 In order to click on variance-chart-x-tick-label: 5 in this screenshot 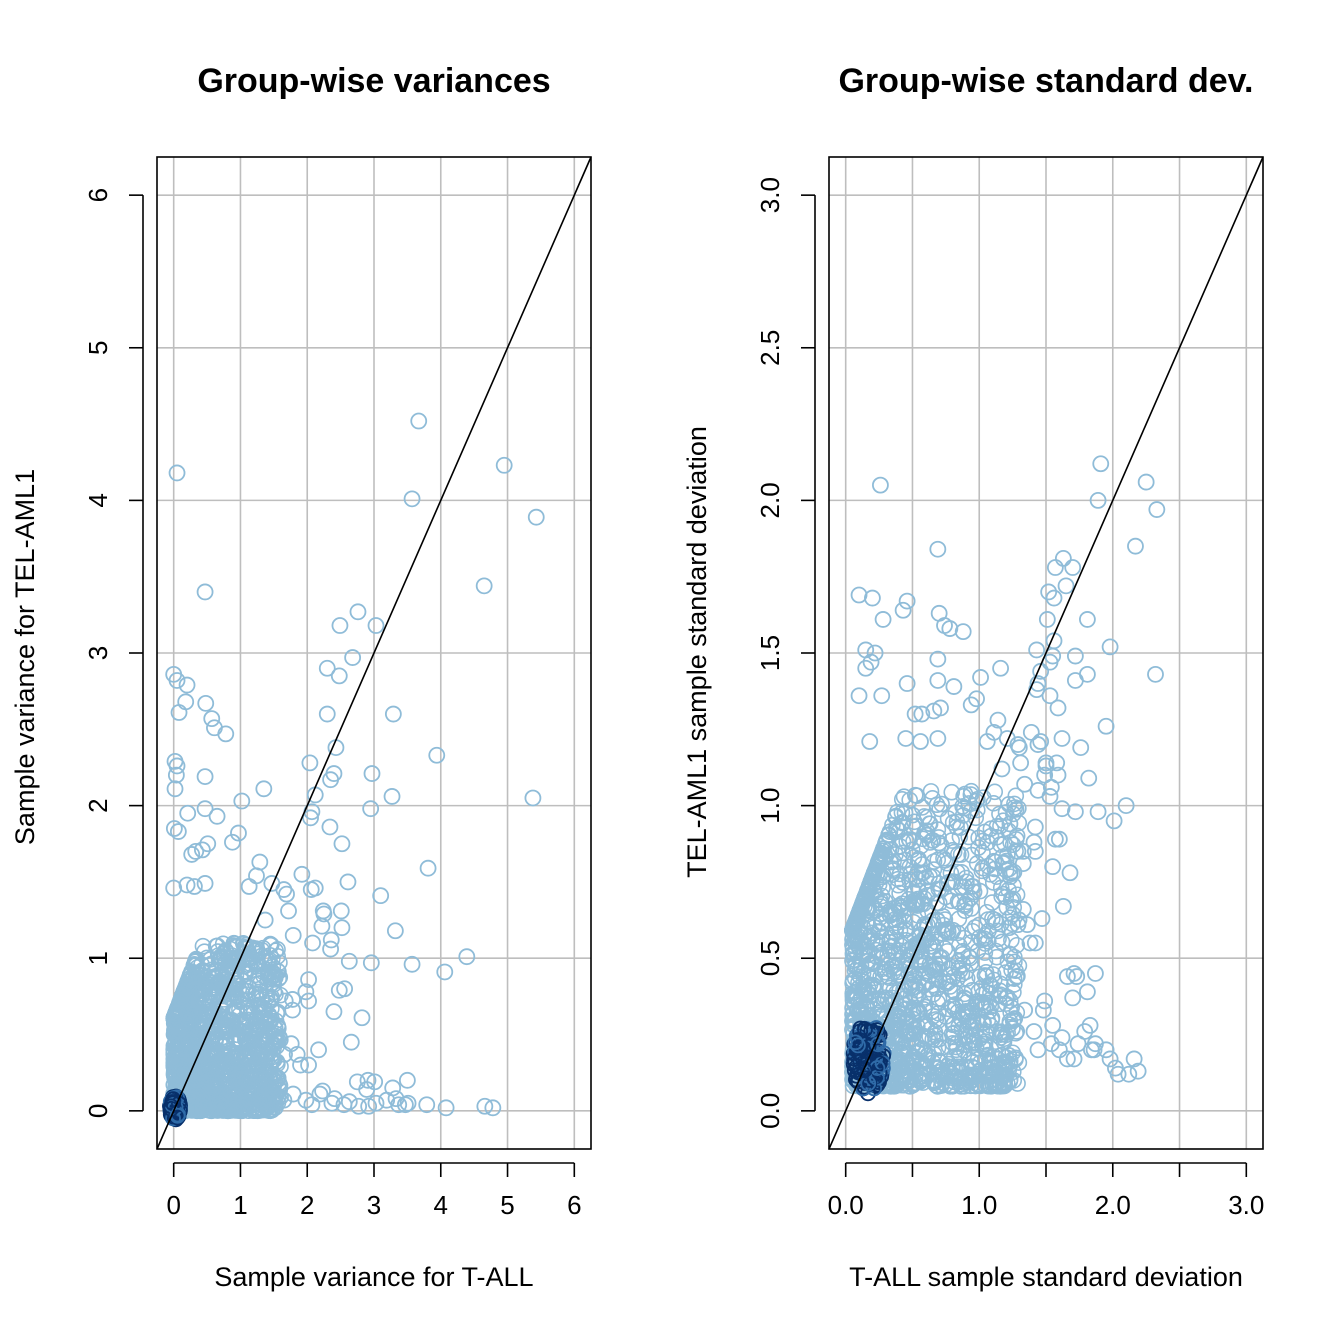, I will do `click(507, 1205)`.